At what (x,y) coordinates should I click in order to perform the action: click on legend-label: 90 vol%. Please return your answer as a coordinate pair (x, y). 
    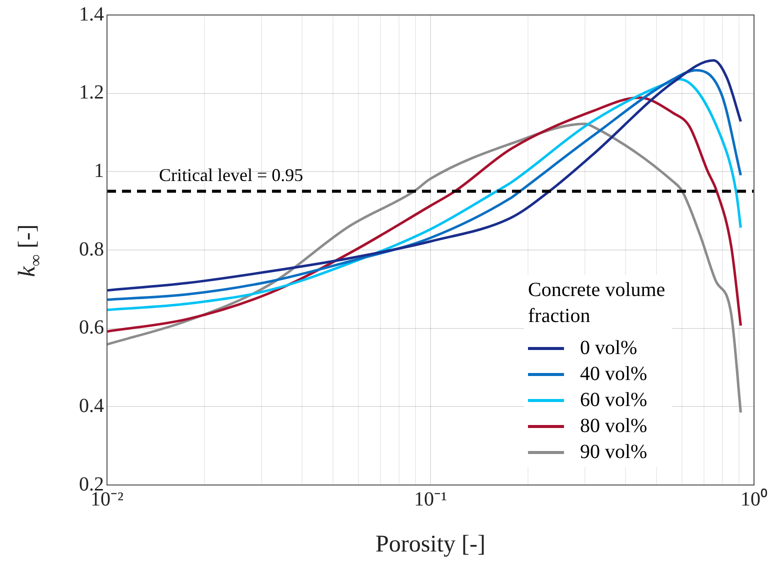
    Looking at the image, I should click on (614, 452).